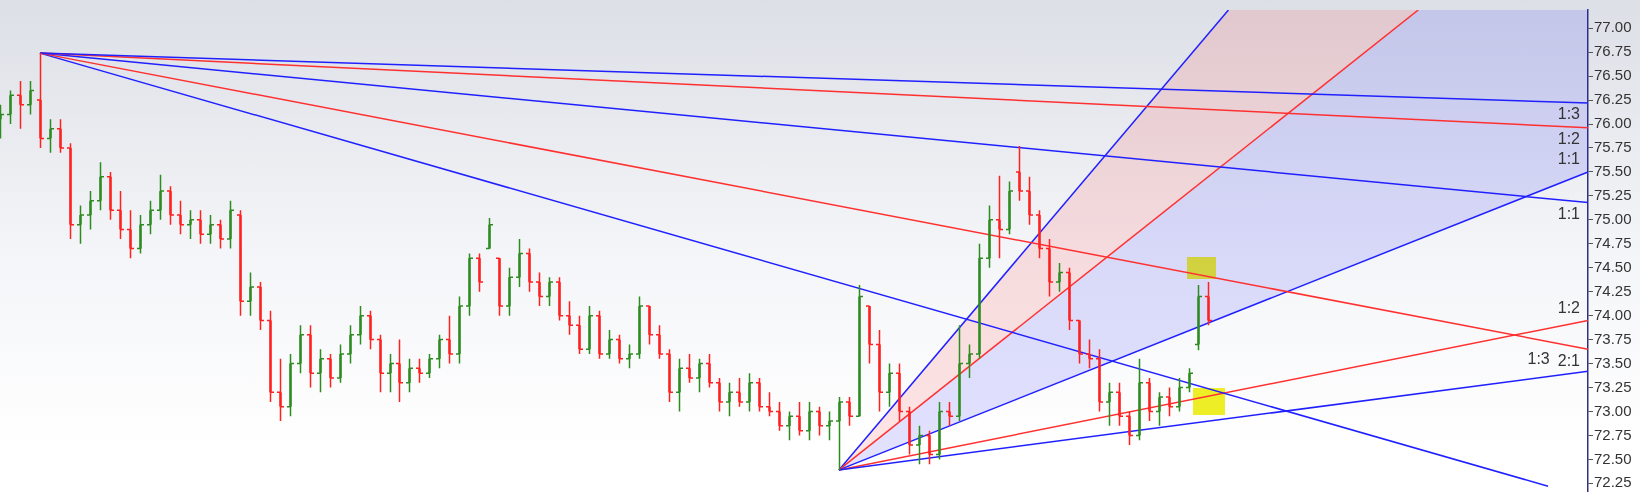 The height and width of the screenshot is (501, 1640). Describe the element at coordinates (1613, 75) in the screenshot. I see `y-tick-label: 76.50` at that location.